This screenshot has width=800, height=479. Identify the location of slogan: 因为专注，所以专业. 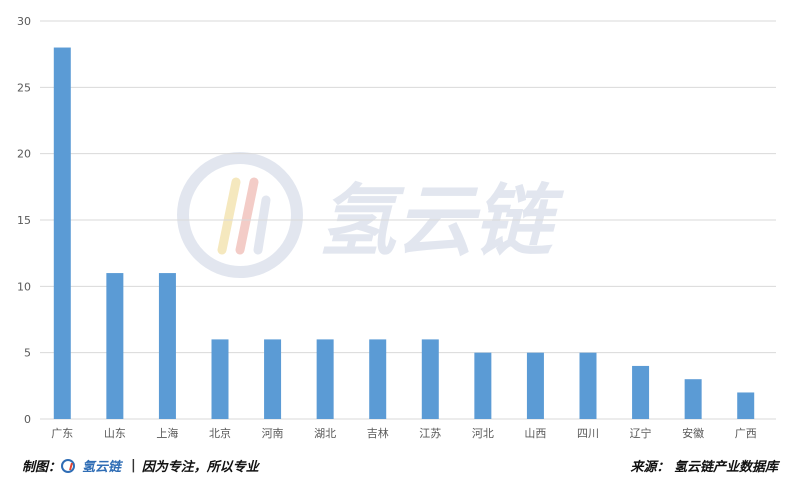
(200, 467).